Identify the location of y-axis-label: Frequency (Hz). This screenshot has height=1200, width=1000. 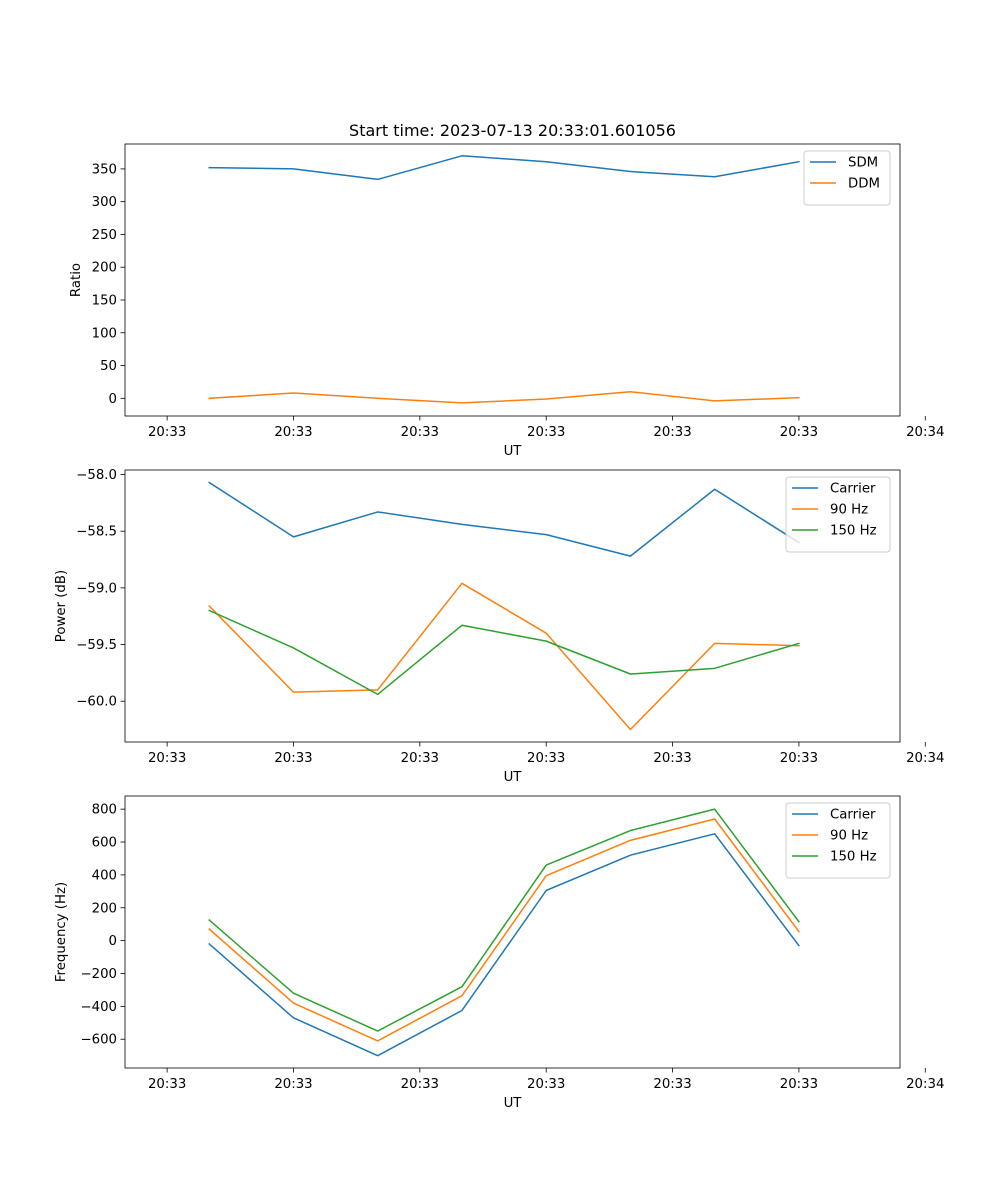
(61, 932).